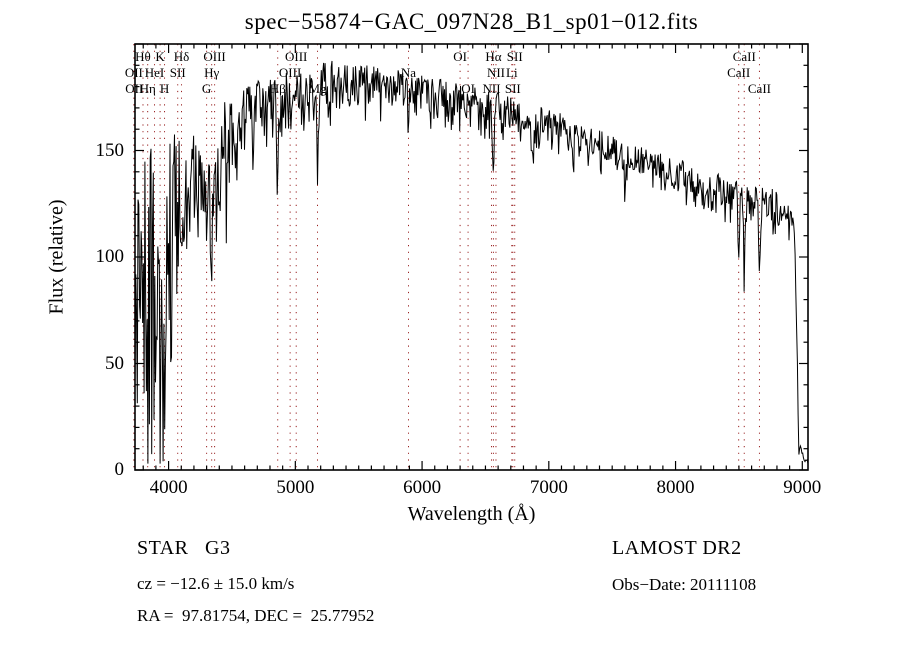 Image resolution: width=900 pixels, height=650 pixels. I want to click on spectral-line-label: HeI, so click(155, 72).